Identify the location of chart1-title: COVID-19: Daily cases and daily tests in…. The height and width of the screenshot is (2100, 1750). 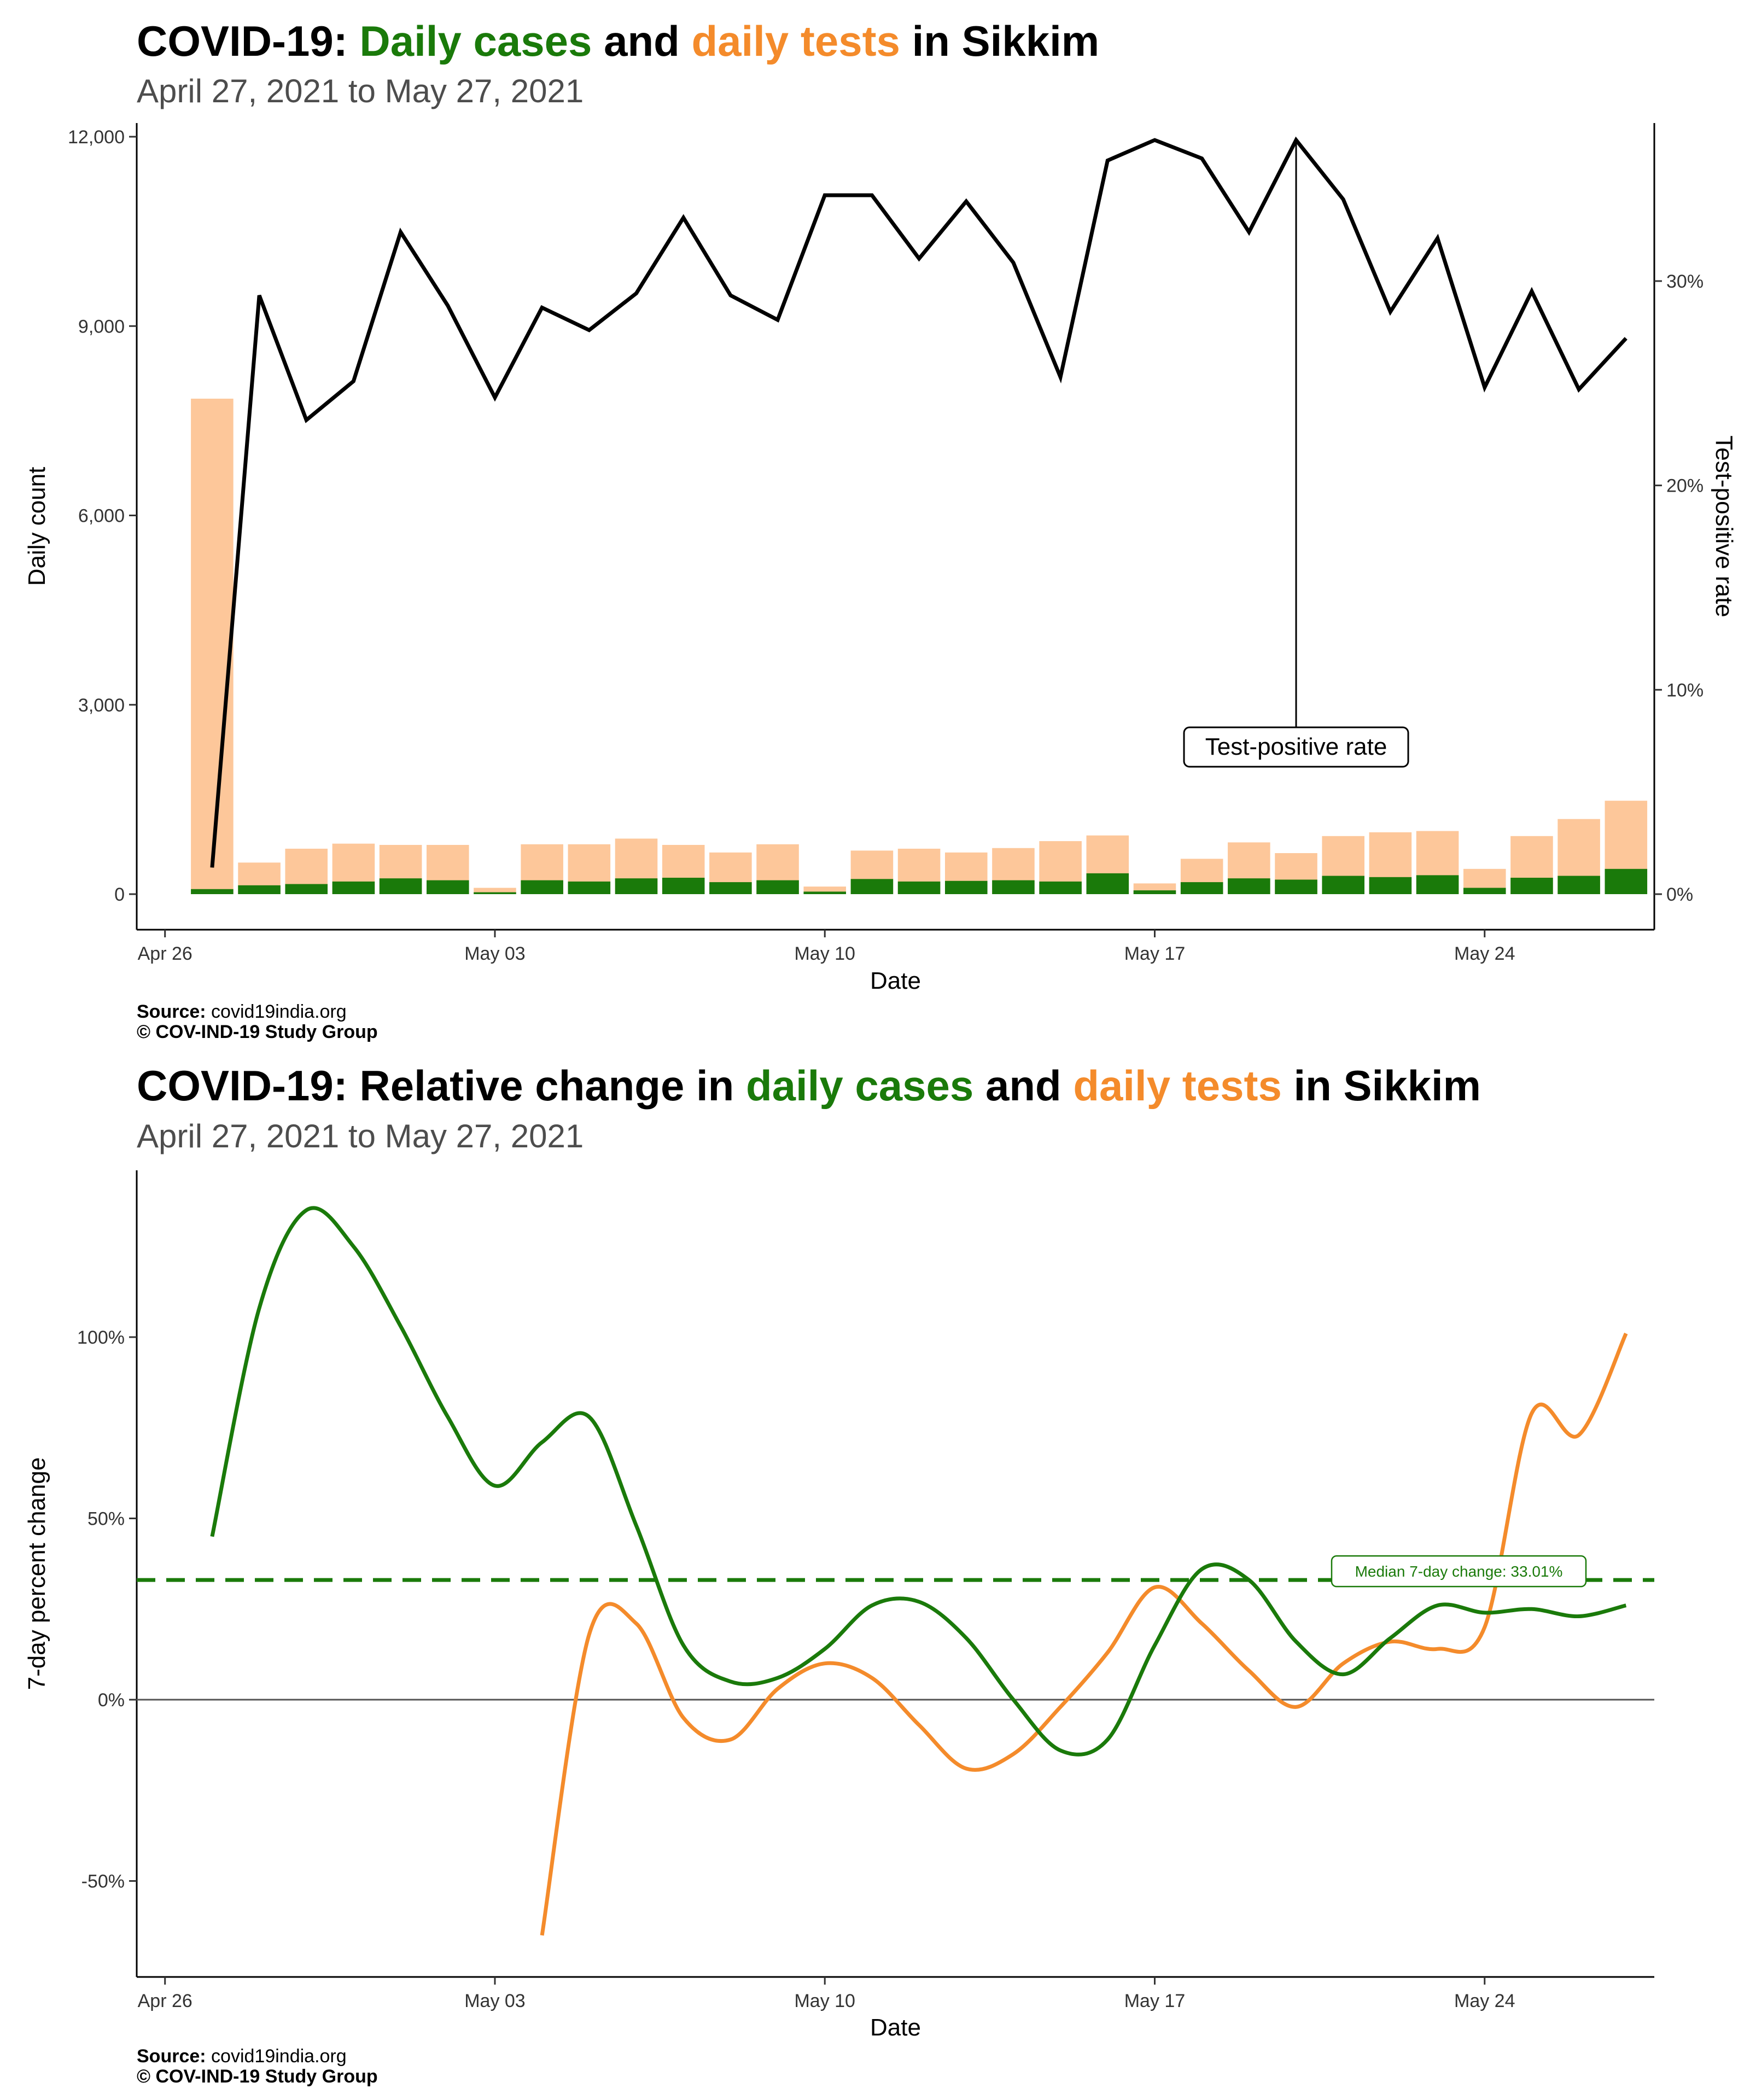
(618, 41).